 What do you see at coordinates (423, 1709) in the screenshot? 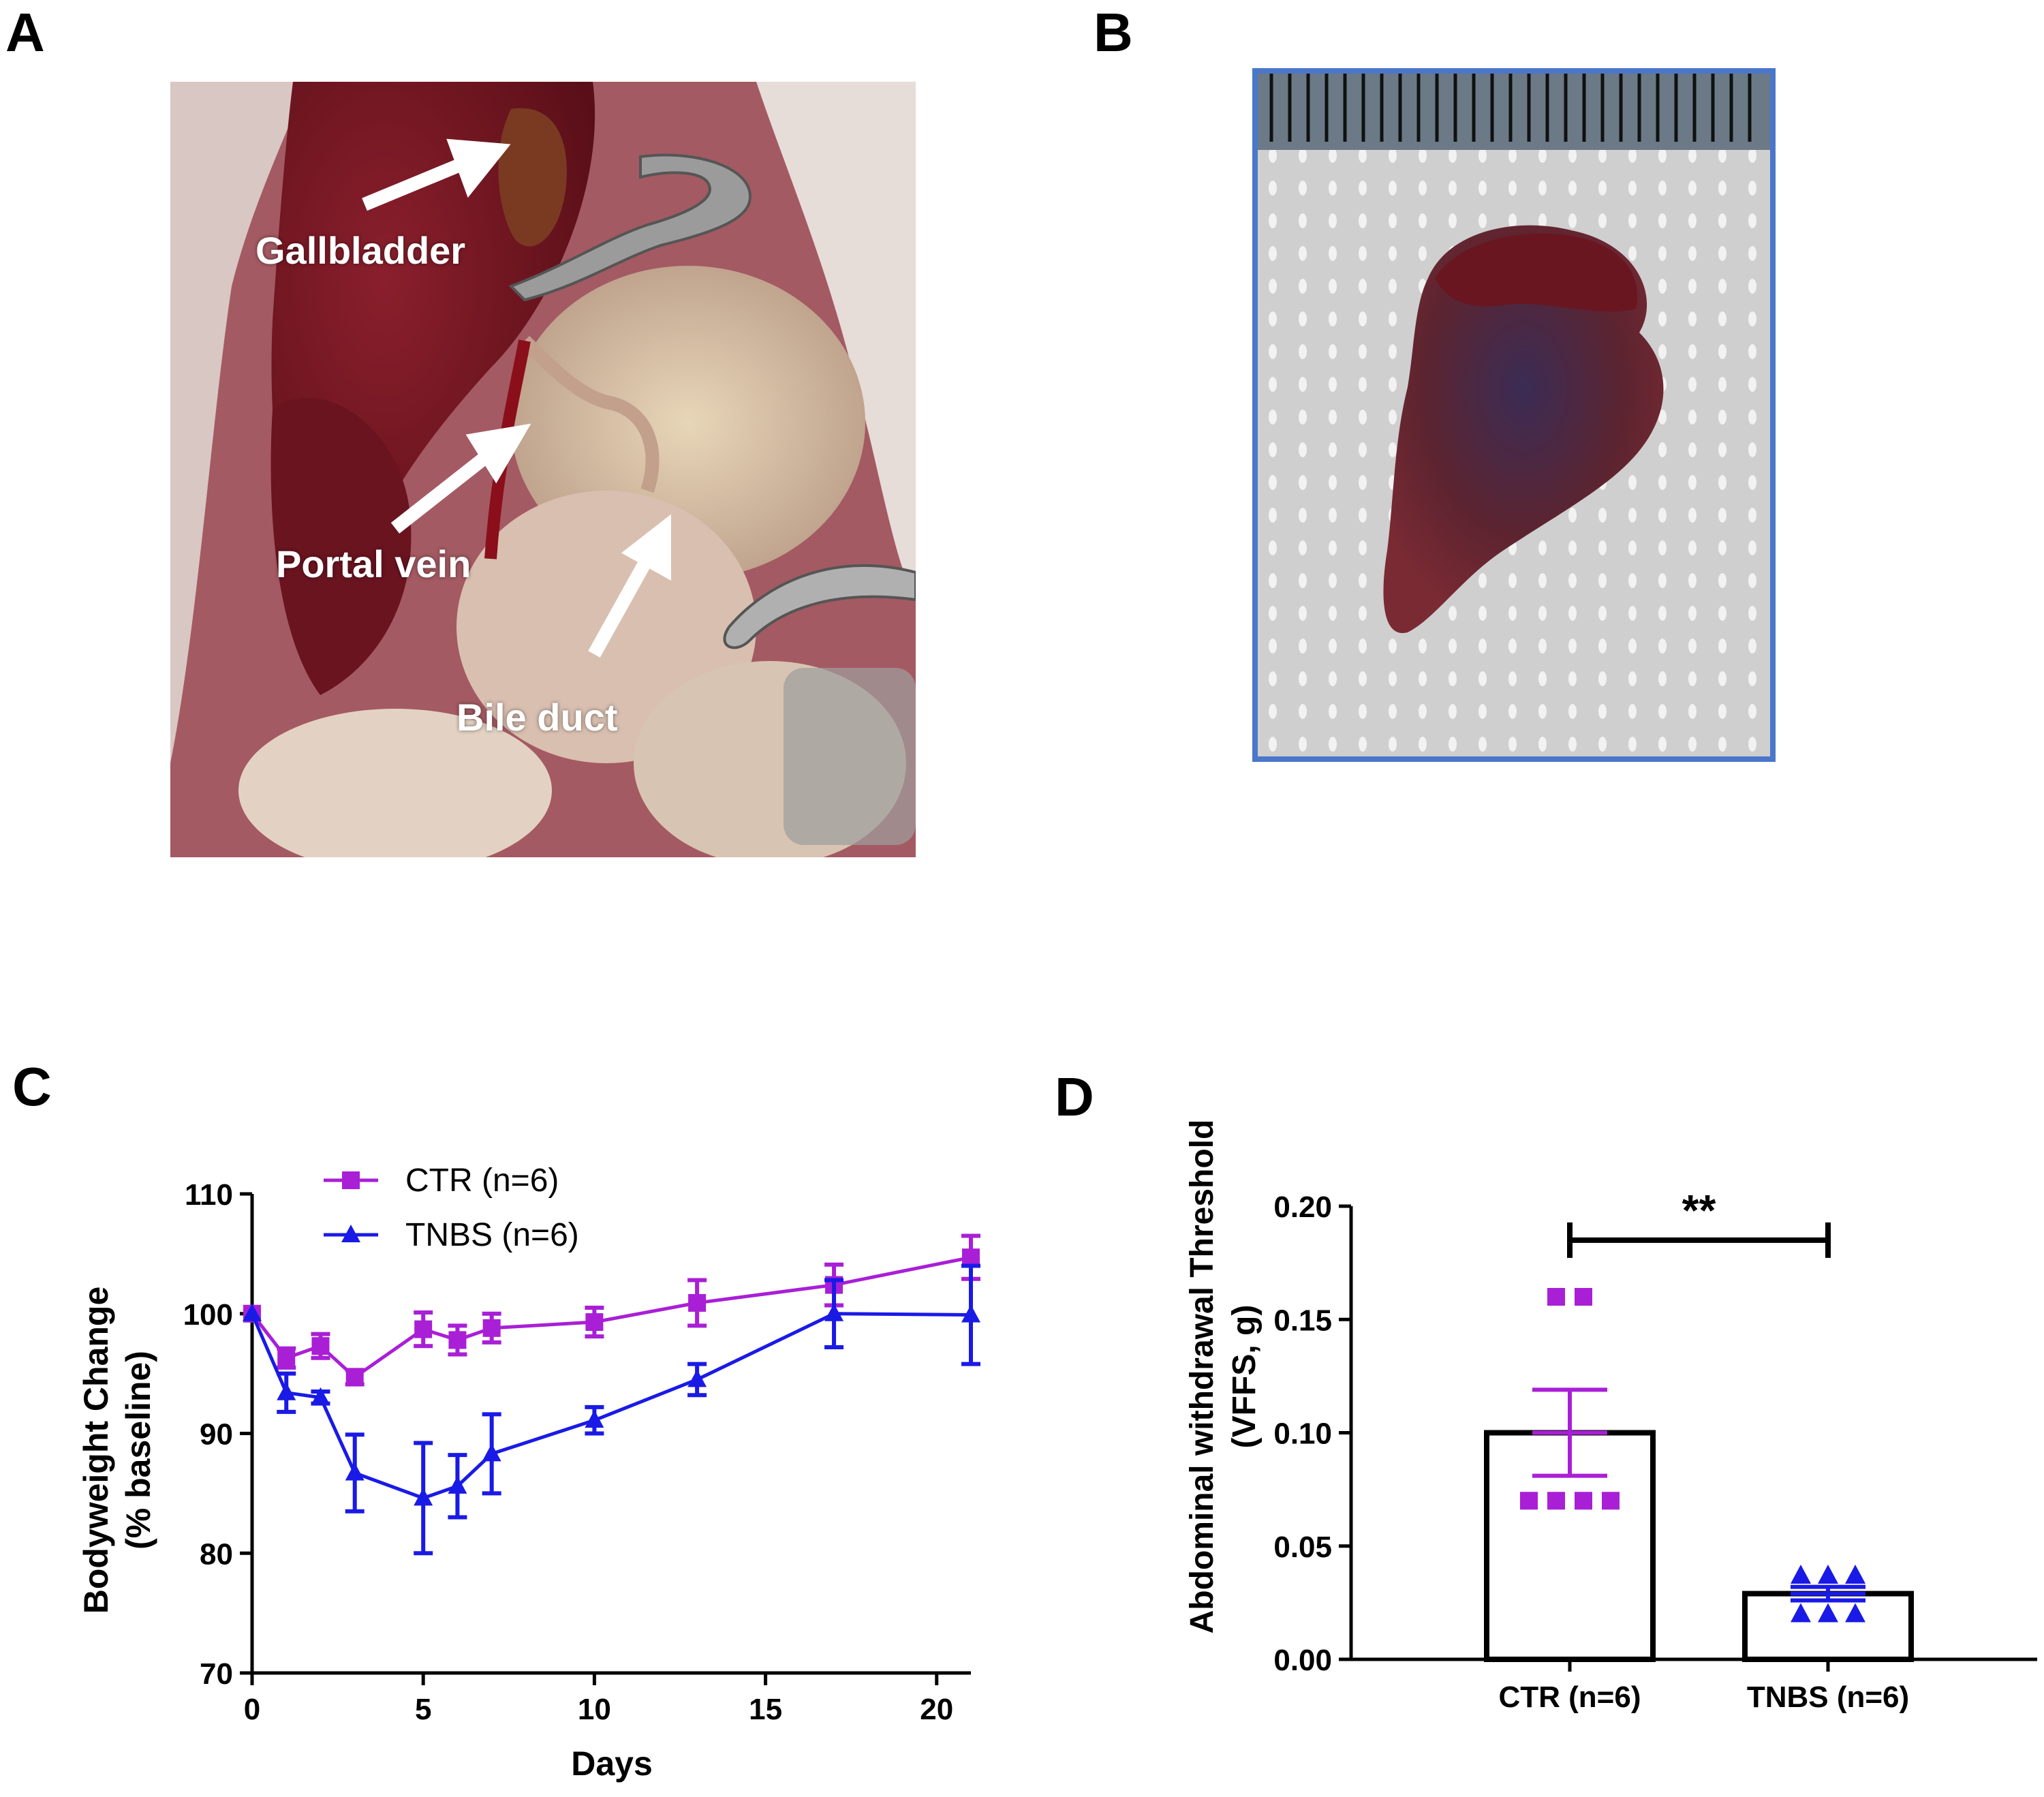
I see `chart-c-xtick-label: 5` at bounding box center [423, 1709].